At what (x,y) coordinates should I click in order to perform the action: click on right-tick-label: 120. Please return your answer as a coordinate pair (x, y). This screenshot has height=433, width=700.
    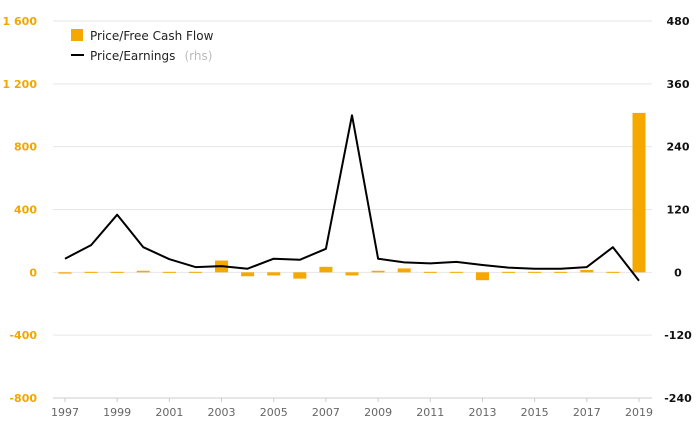
    Looking at the image, I should click on (678, 210).